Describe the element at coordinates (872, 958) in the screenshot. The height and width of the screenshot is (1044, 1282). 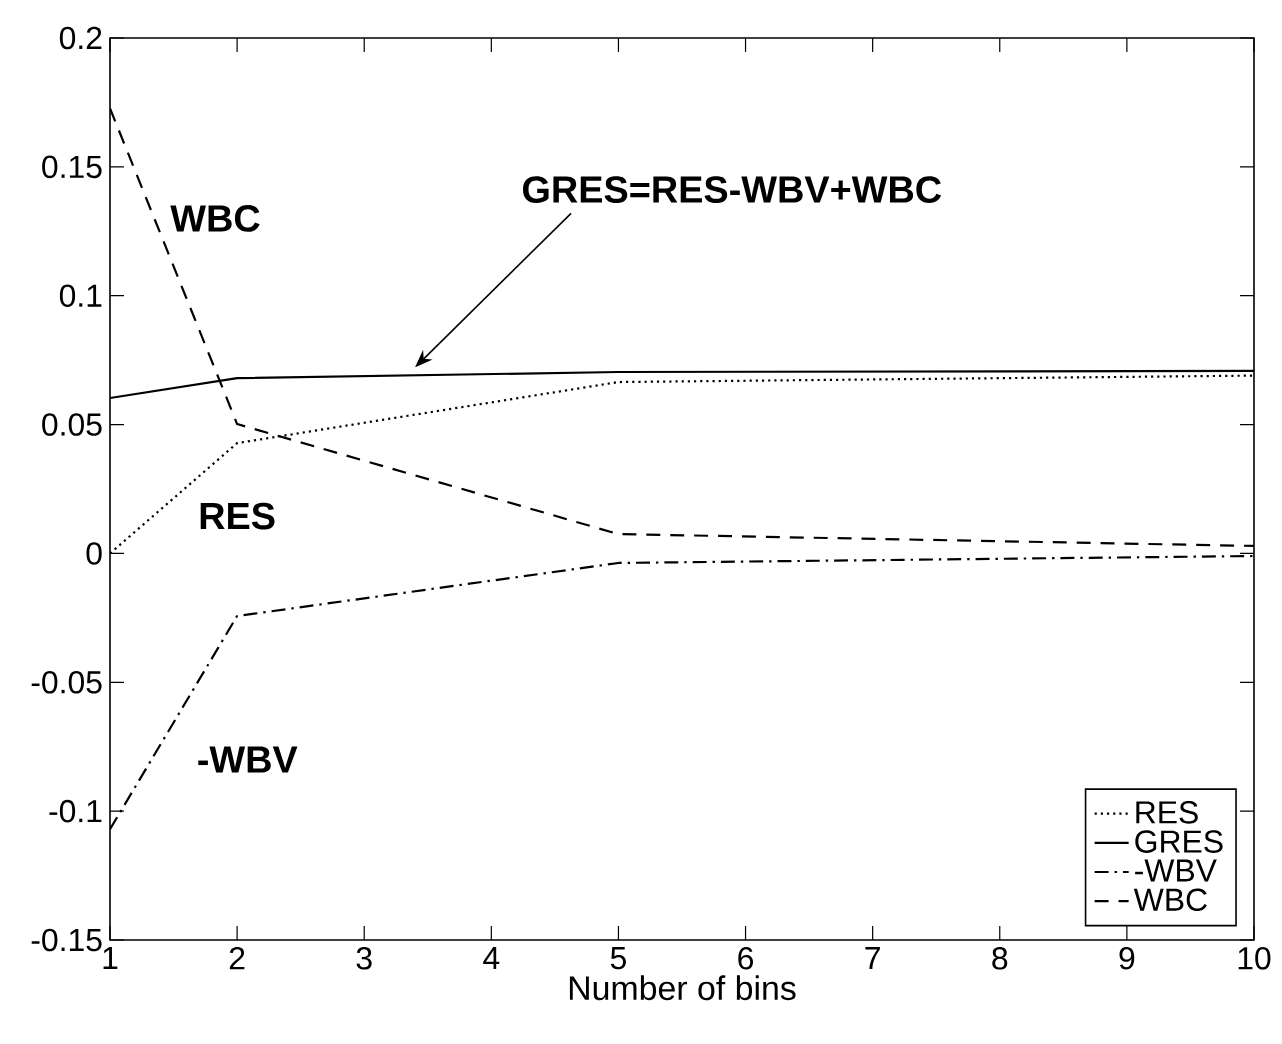
I see `x-tick-label: 7` at that location.